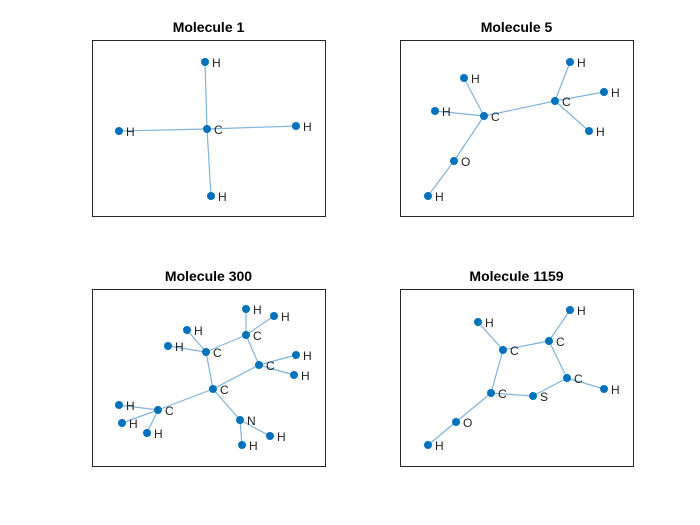 The height and width of the screenshot is (525, 700). Describe the element at coordinates (208, 276) in the screenshot. I see `panel-title: Molecule 300` at that location.